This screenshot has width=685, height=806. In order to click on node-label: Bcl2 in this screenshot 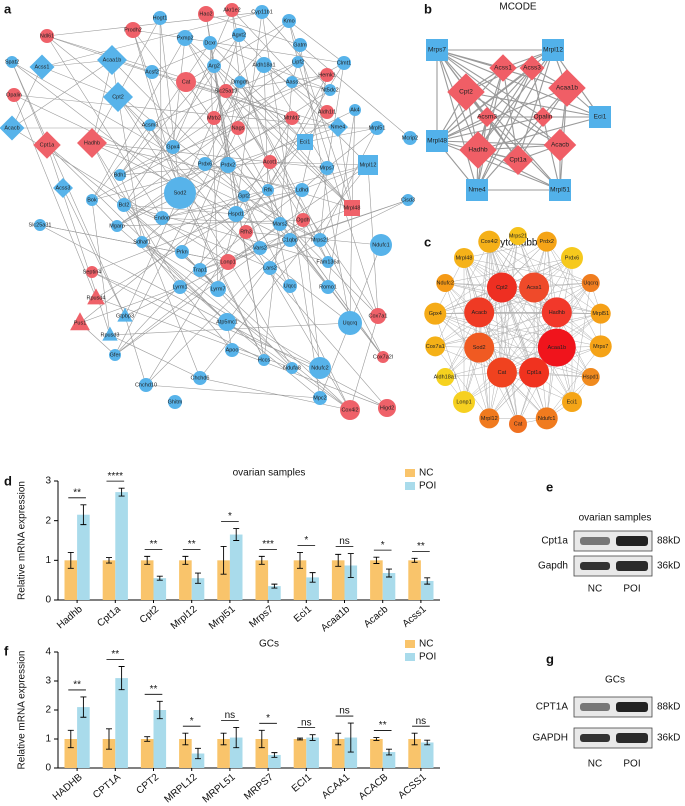, I will do `click(124, 205)`.